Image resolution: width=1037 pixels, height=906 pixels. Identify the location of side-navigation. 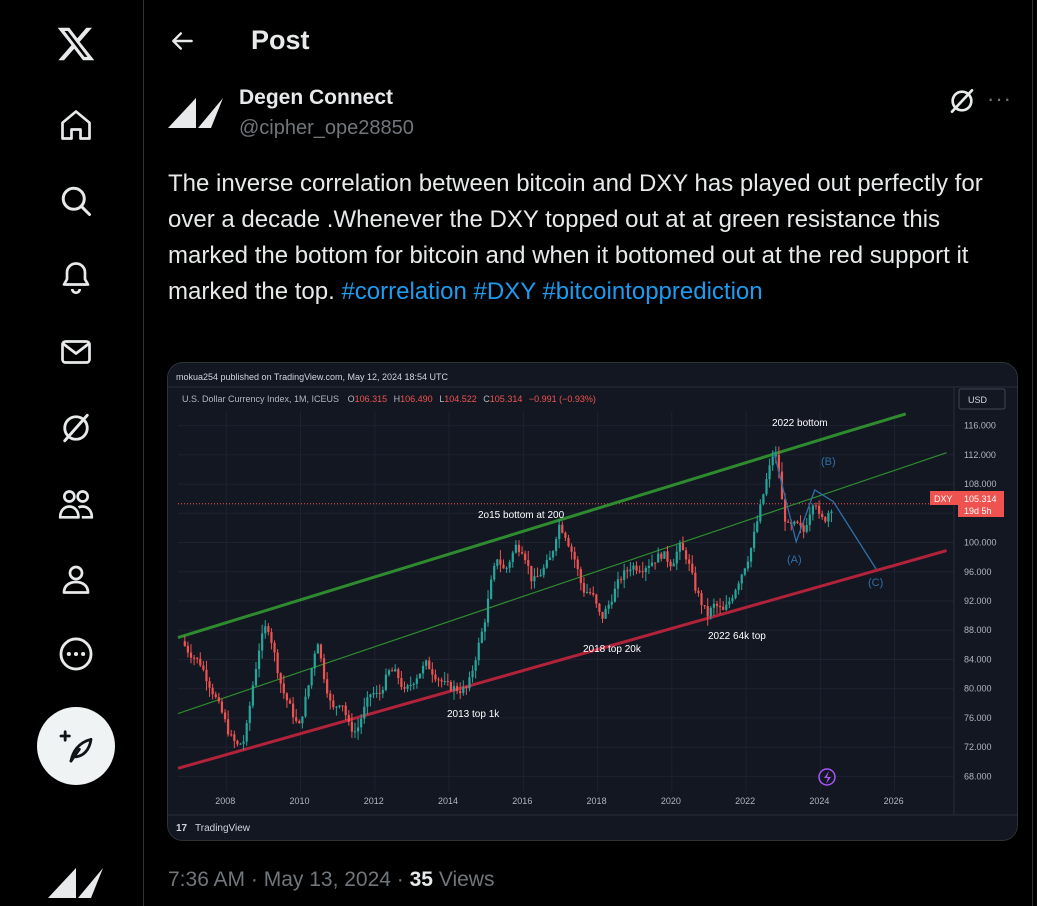
(72, 453).